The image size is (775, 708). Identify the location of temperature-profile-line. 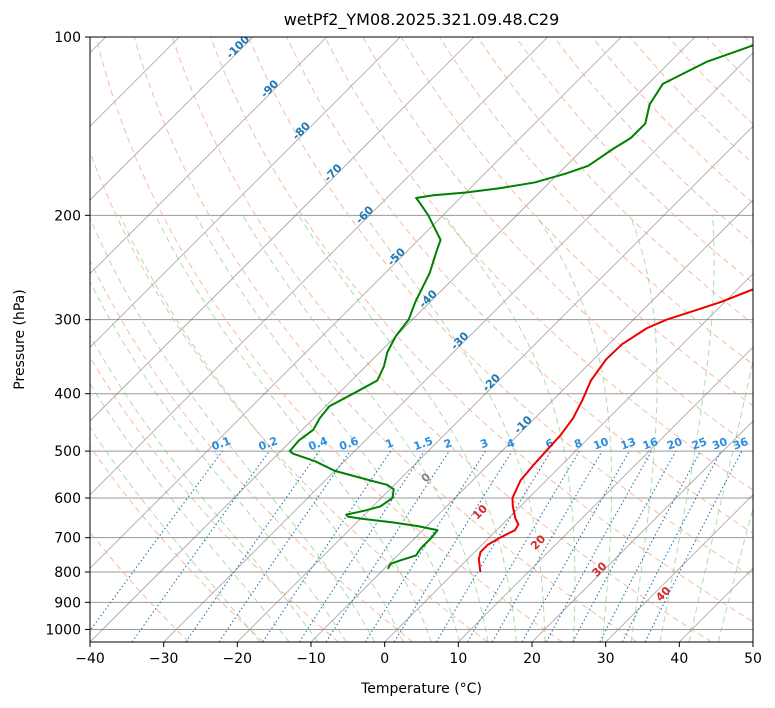
(615, 430).